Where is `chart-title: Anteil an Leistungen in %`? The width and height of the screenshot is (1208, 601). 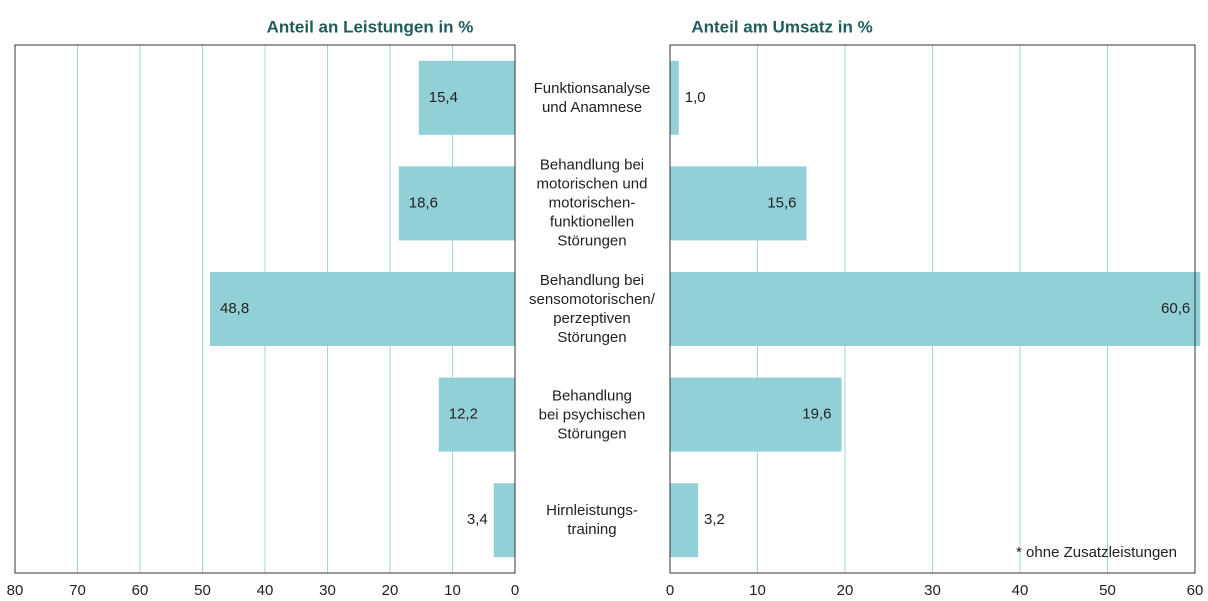 chart-title: Anteil an Leistungen in % is located at coordinates (370, 26).